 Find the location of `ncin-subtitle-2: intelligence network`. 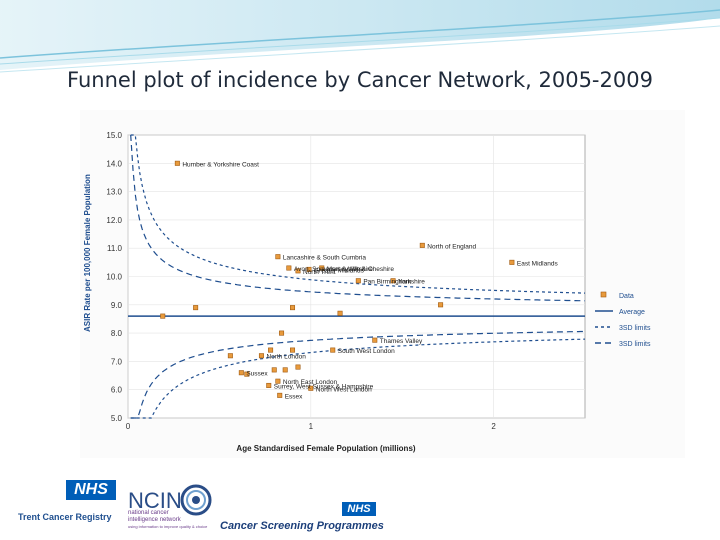

ncin-subtitle-2: intelligence network is located at coordinates (154, 520).